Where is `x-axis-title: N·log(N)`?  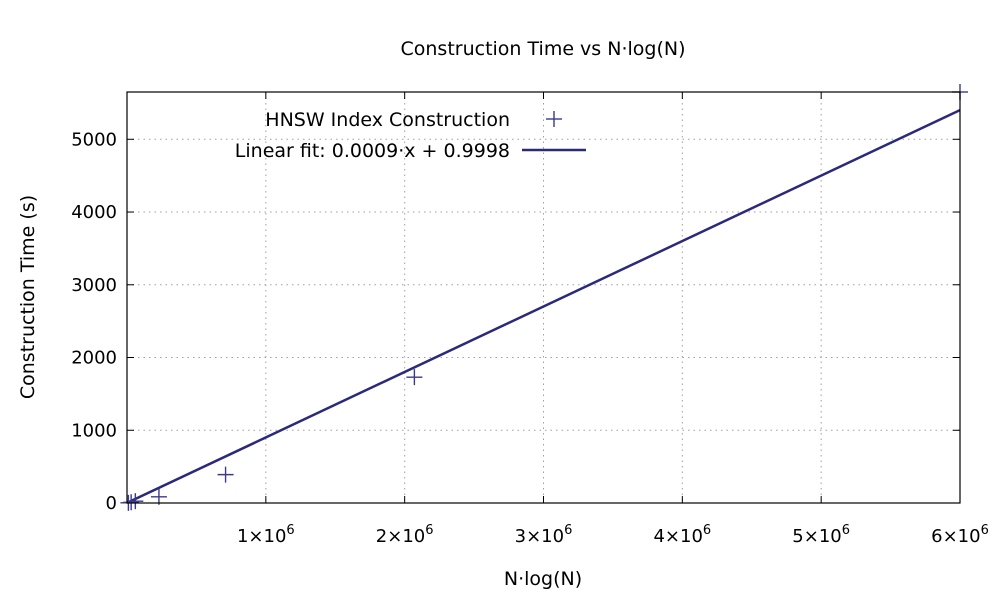
x-axis-title: N·log(N) is located at coordinates (543, 579).